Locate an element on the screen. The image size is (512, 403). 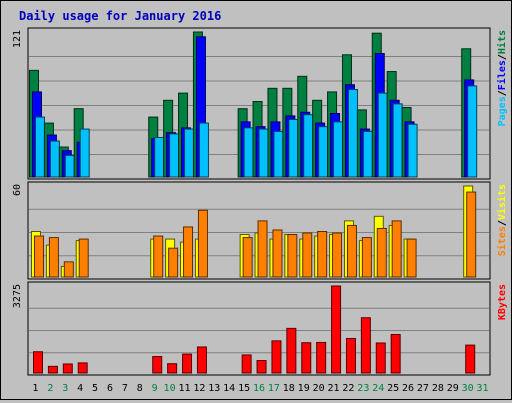
x-tick-label: 11 is located at coordinates (184, 388).